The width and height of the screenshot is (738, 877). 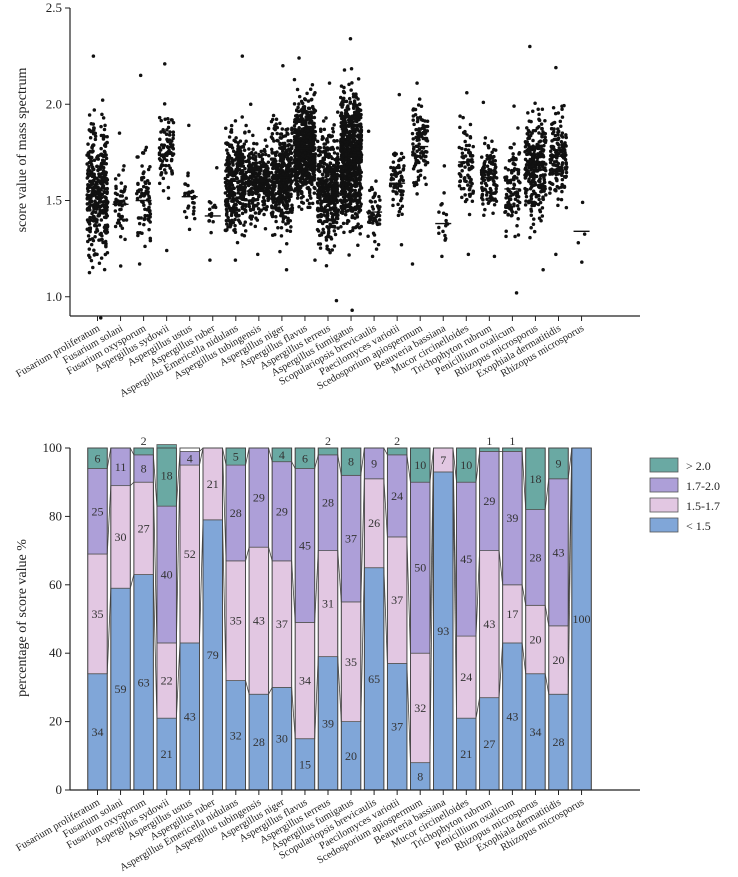 I want to click on segment-label: 28, so click(x=236, y=513).